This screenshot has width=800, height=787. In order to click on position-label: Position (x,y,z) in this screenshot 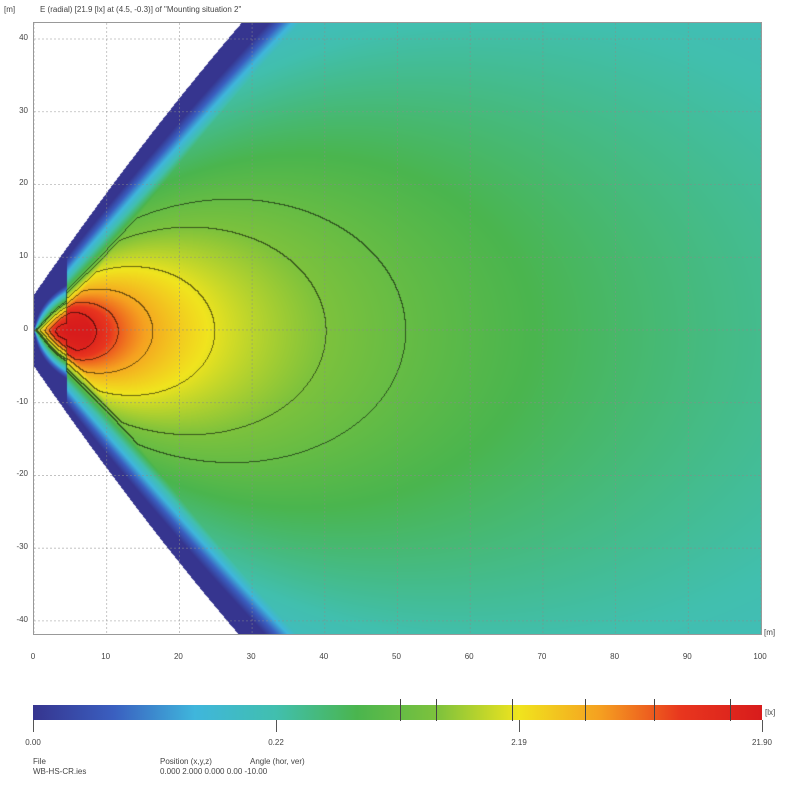, I will do `click(186, 761)`.